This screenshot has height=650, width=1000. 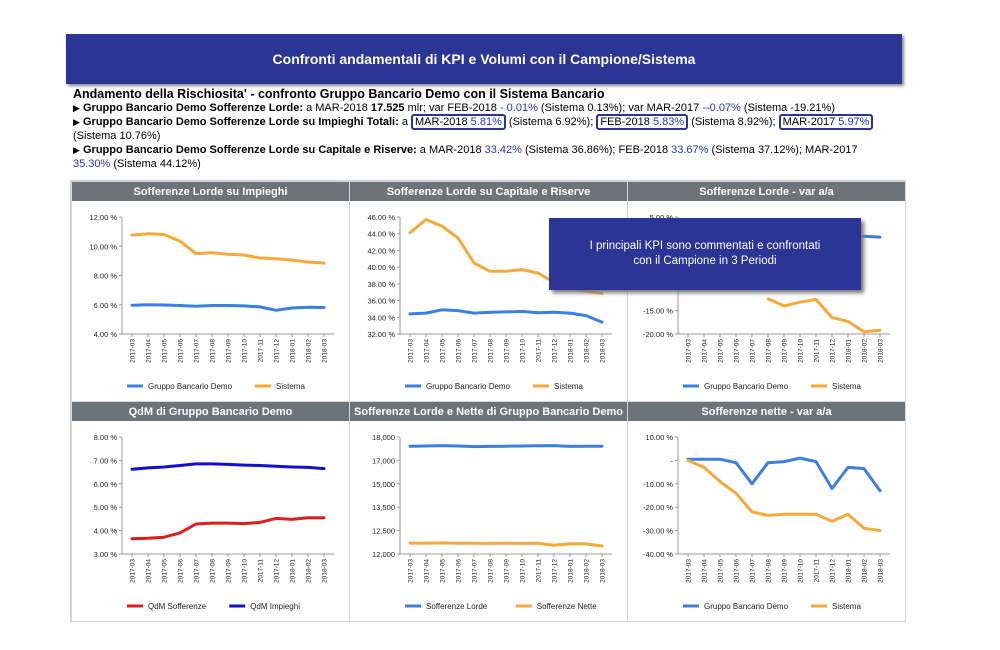 What do you see at coordinates (787, 108) in the screenshot?
I see `system-text: (Sistema -19.21%)` at bounding box center [787, 108].